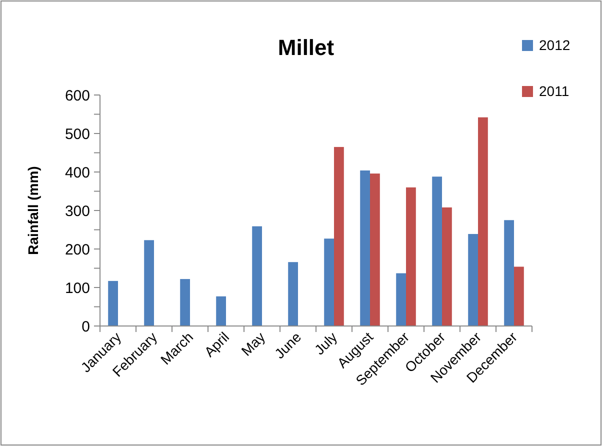 The image size is (602, 446). What do you see at coordinates (77, 173) in the screenshot?
I see `y-tick-label: 400` at bounding box center [77, 173].